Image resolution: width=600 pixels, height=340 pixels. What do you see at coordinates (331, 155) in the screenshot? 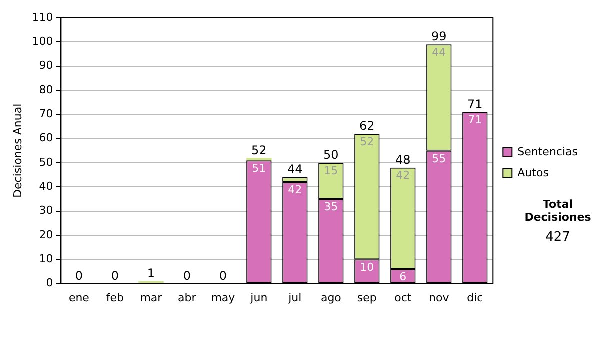
I see `total-label: 50` at bounding box center [331, 155].